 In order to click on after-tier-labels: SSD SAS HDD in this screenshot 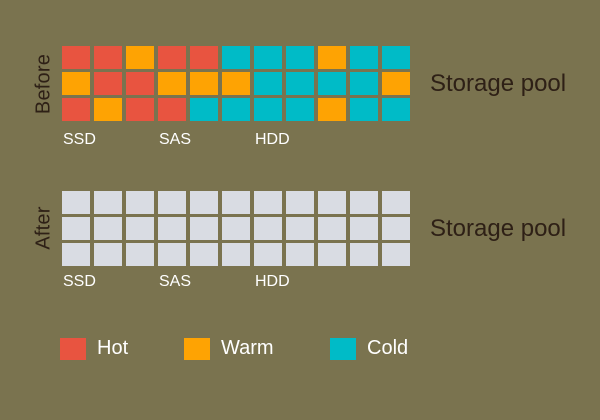, I will do `click(300, 283)`.